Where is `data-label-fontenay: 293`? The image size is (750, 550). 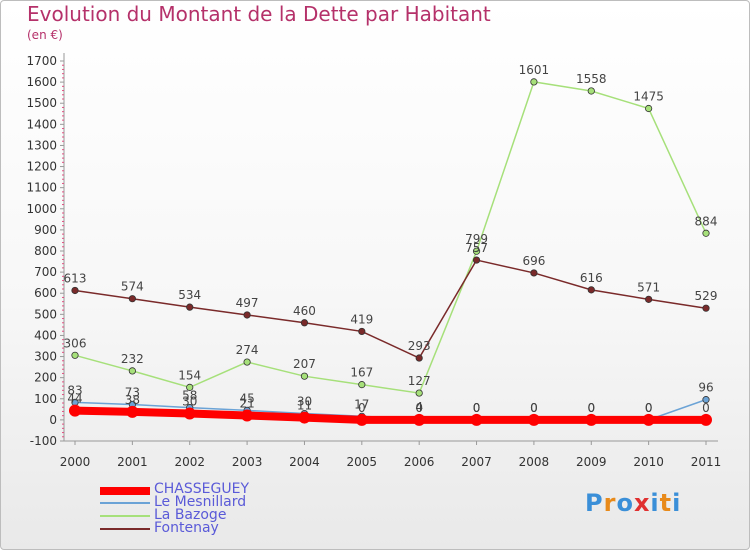
data-label-fontenay: 293 is located at coordinates (419, 346).